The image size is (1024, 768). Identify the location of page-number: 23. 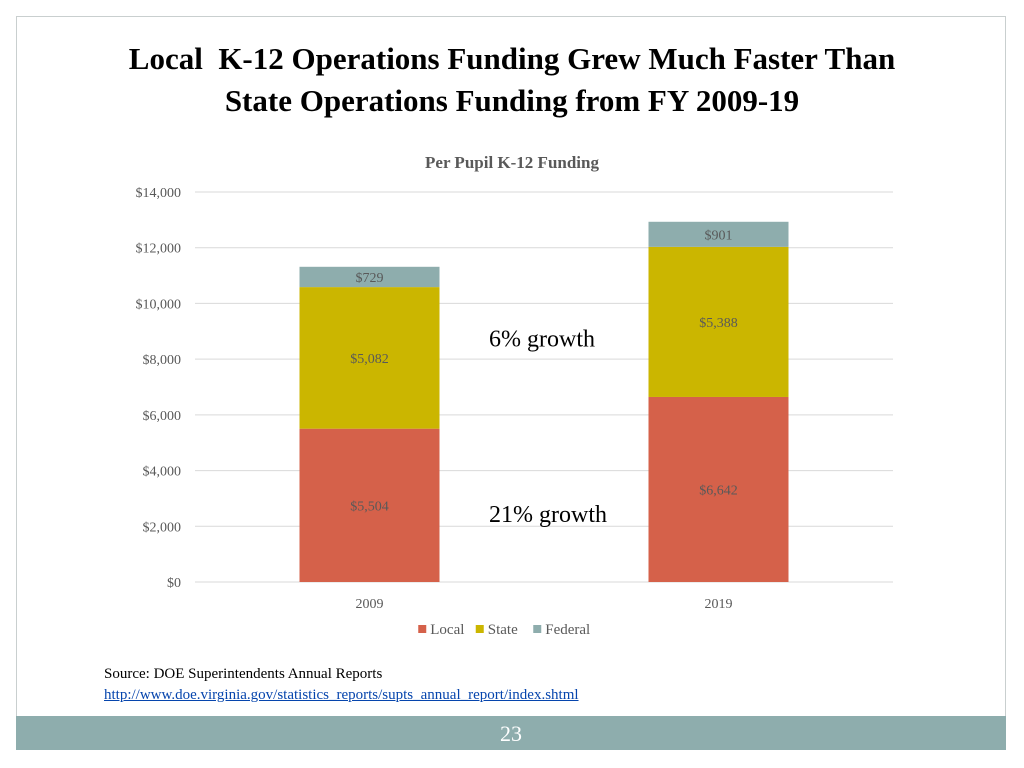
(511, 733).